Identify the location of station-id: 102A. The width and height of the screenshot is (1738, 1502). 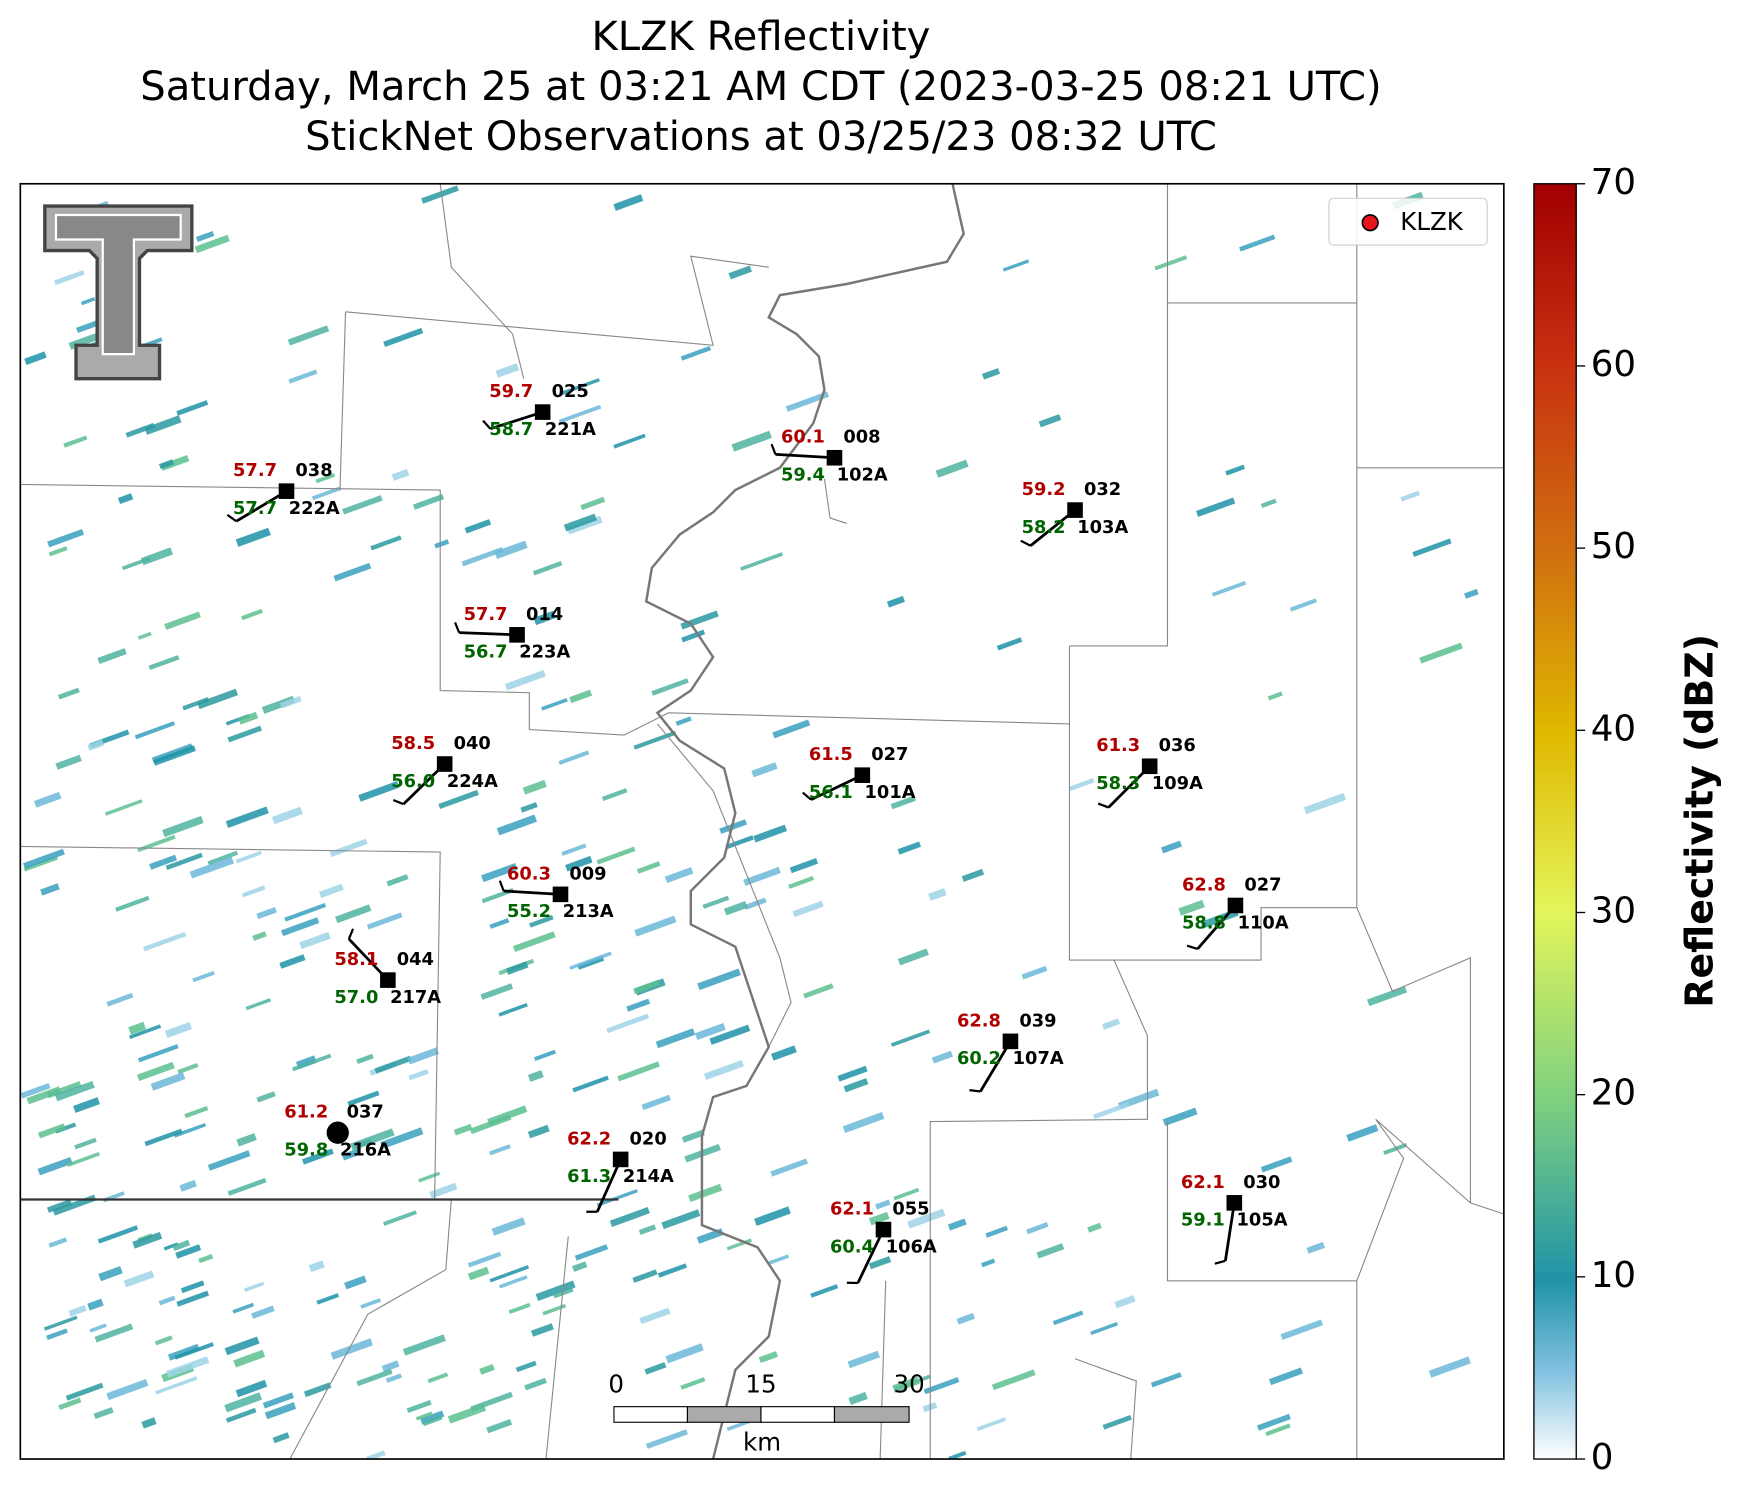
(862, 475).